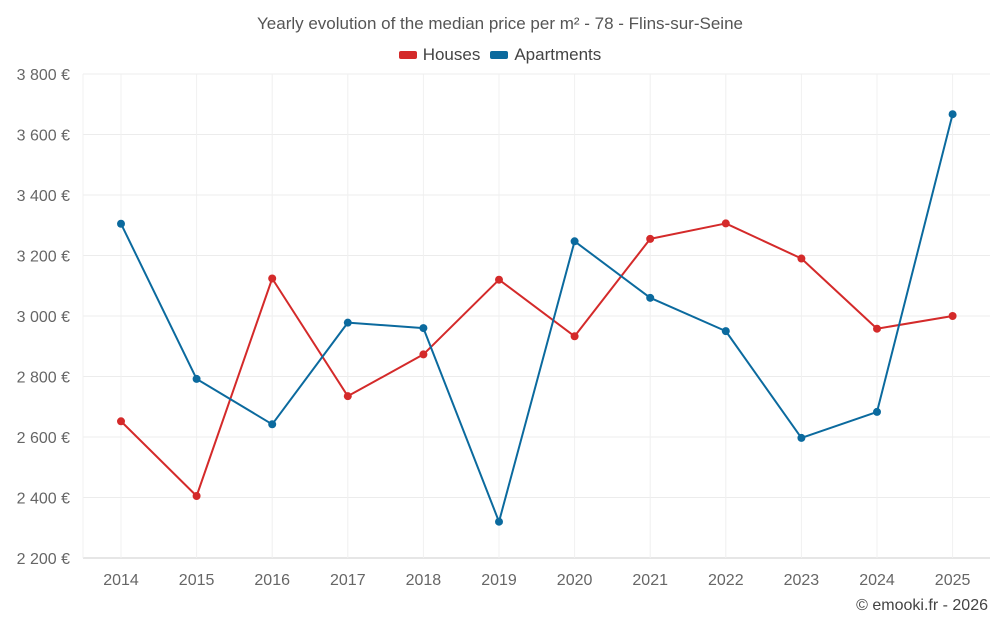 The height and width of the screenshot is (625, 1000). Describe the element at coordinates (43, 559) in the screenshot. I see `y-tick-label: 2 200 €` at that location.